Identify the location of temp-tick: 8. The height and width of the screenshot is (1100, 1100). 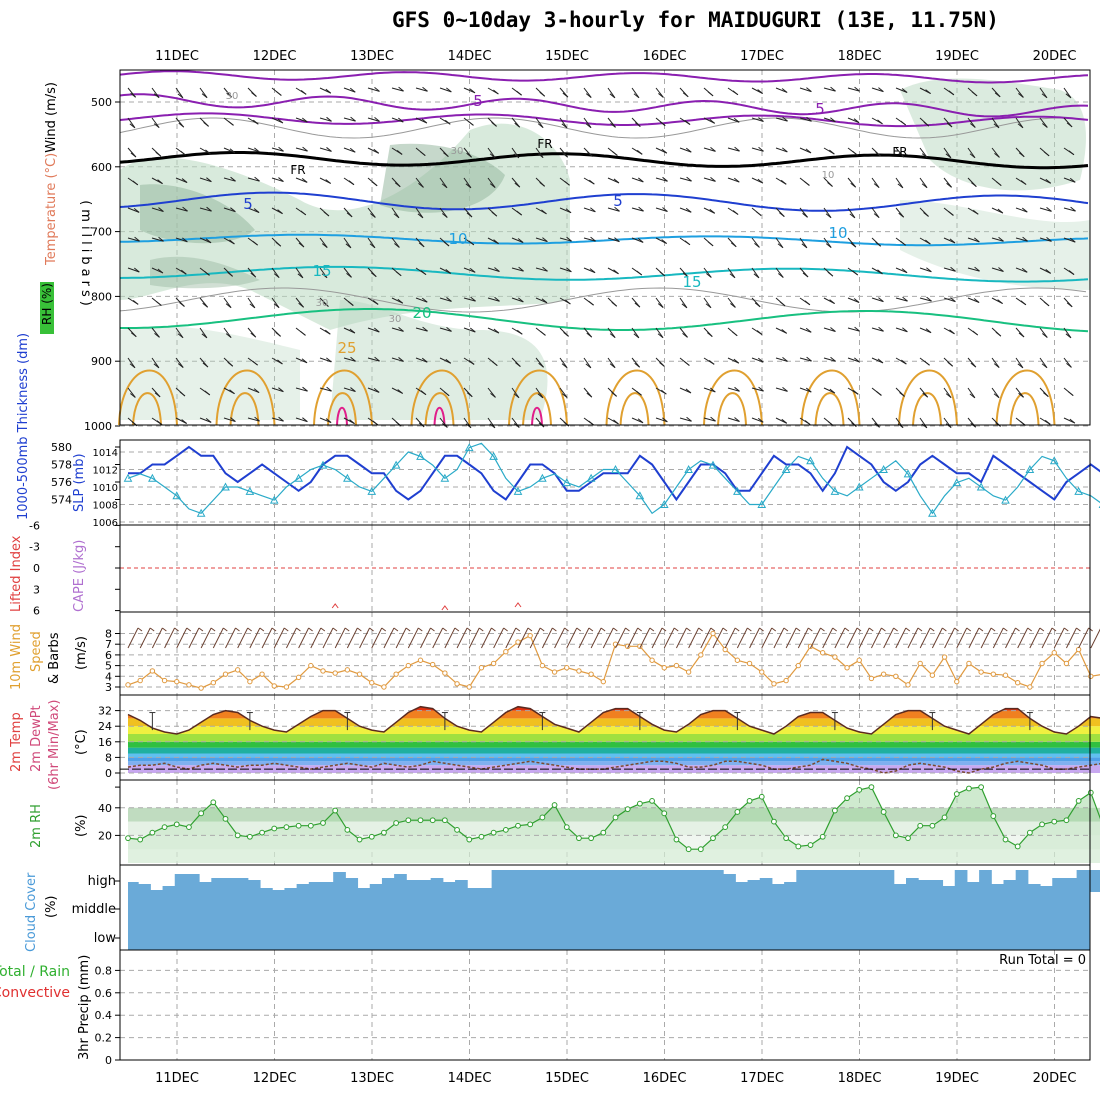
(108, 757).